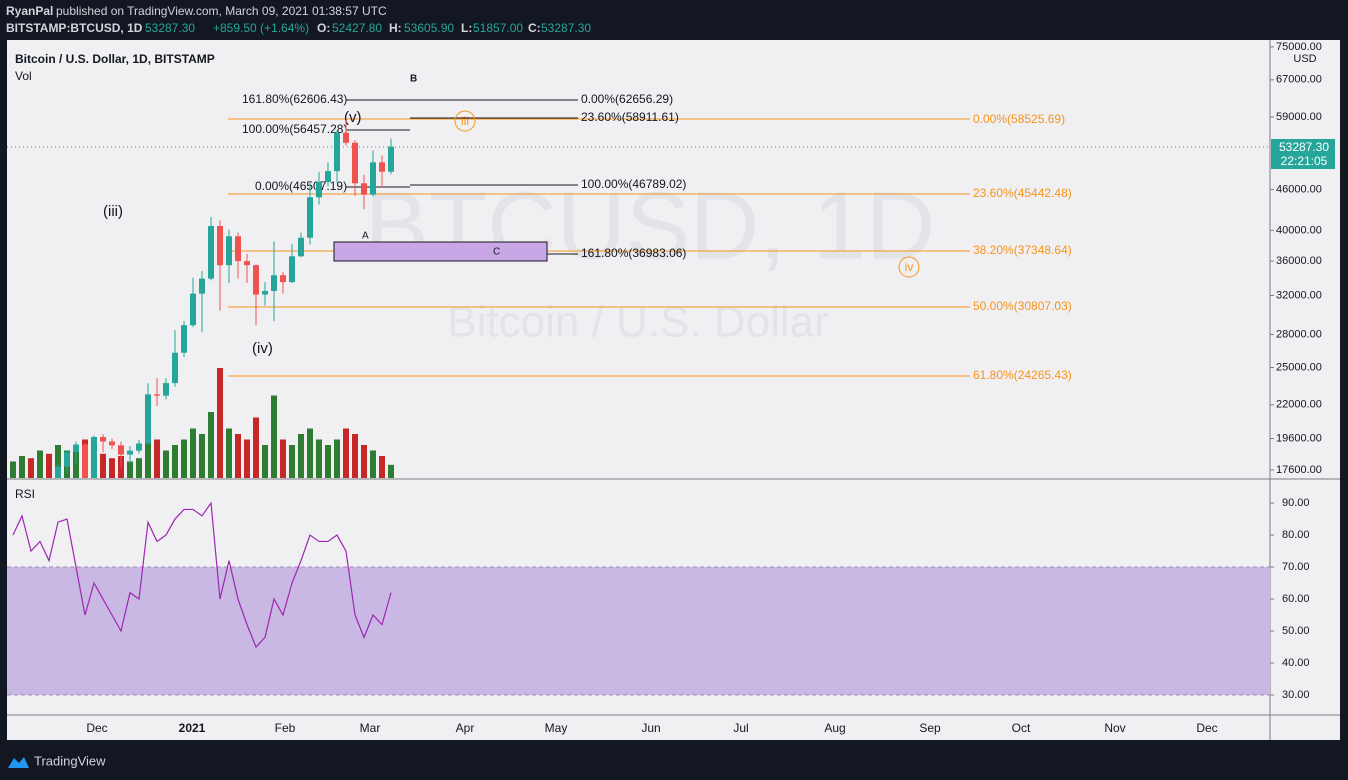 The width and height of the screenshot is (1348, 780). Describe the element at coordinates (1299, 117) in the screenshot. I see `y-tick-label: 59000.00` at that location.